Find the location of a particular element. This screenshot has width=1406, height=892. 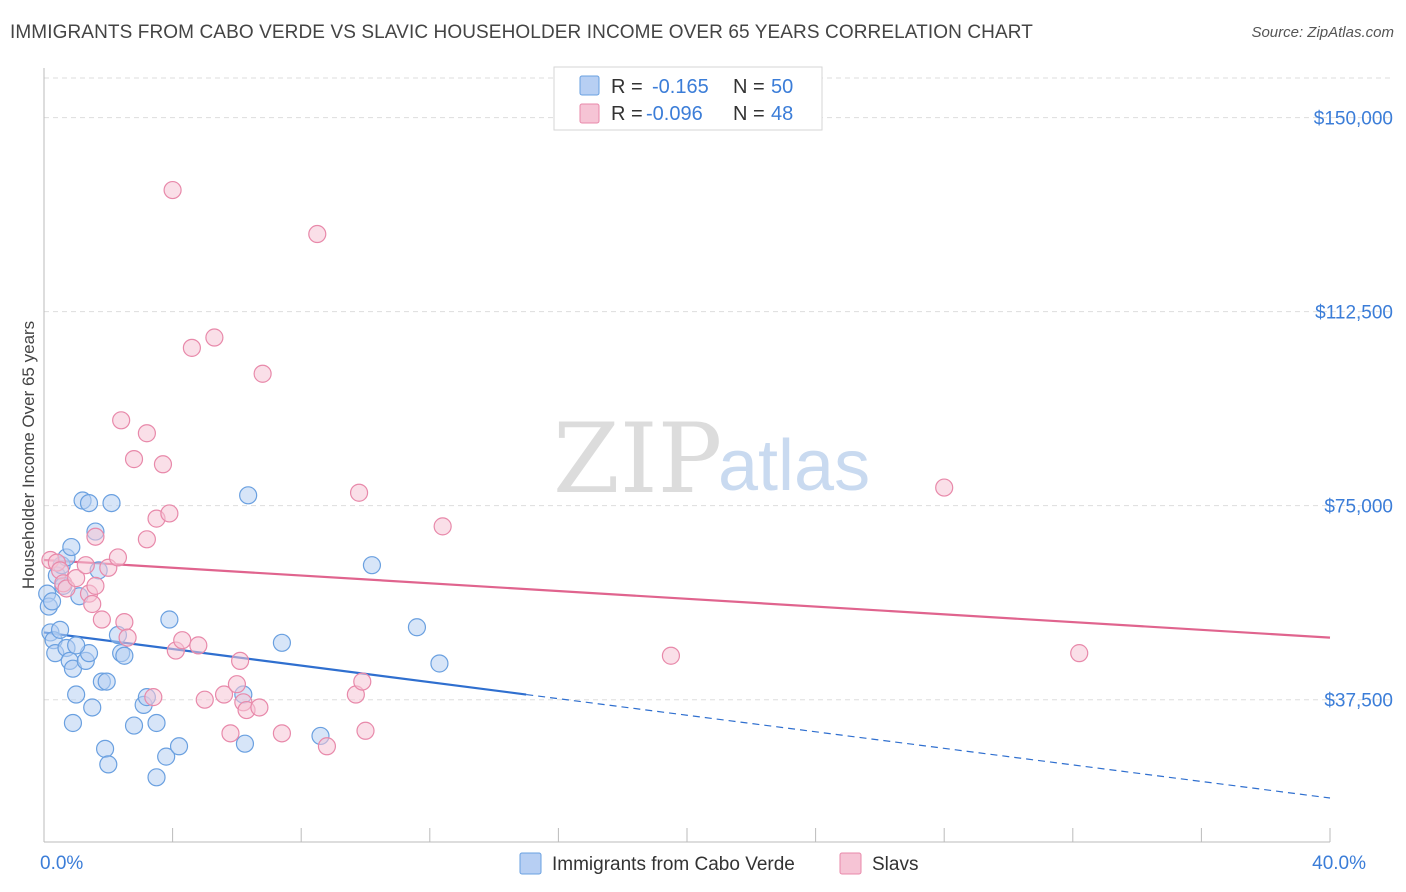

y-axis-title: Householder Income Over 65 years is located at coordinates (28, 455).